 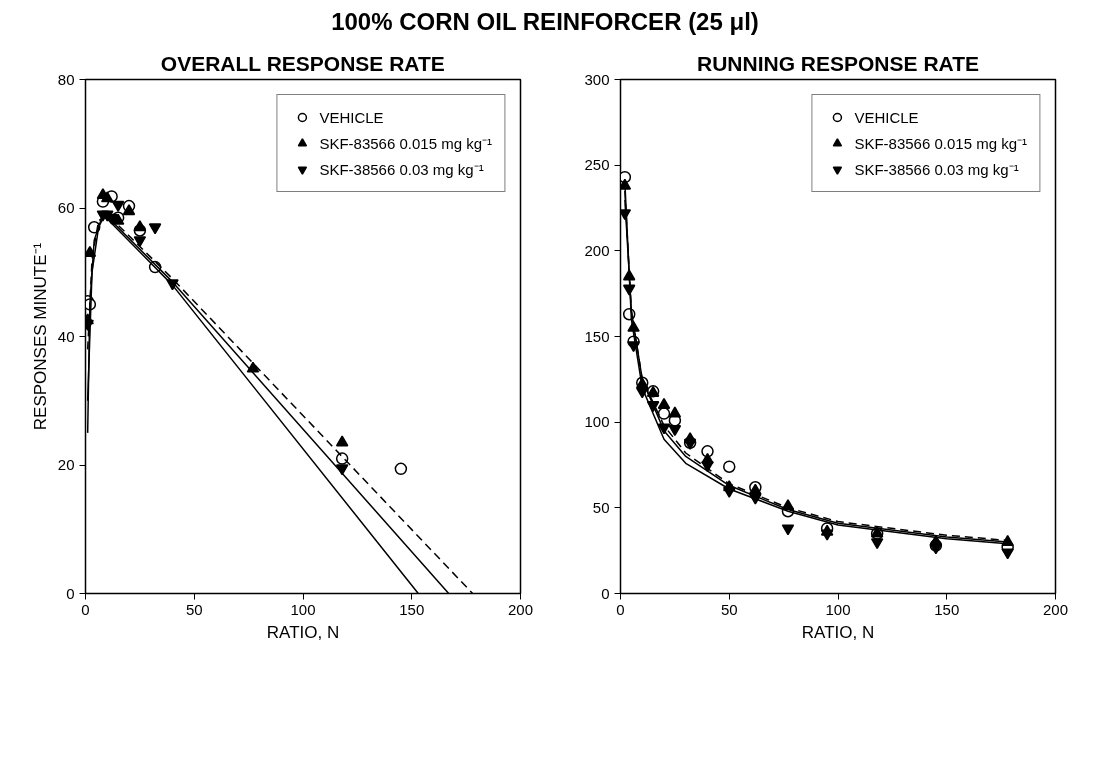 I want to click on y-tick-label: 250, so click(x=597, y=165).